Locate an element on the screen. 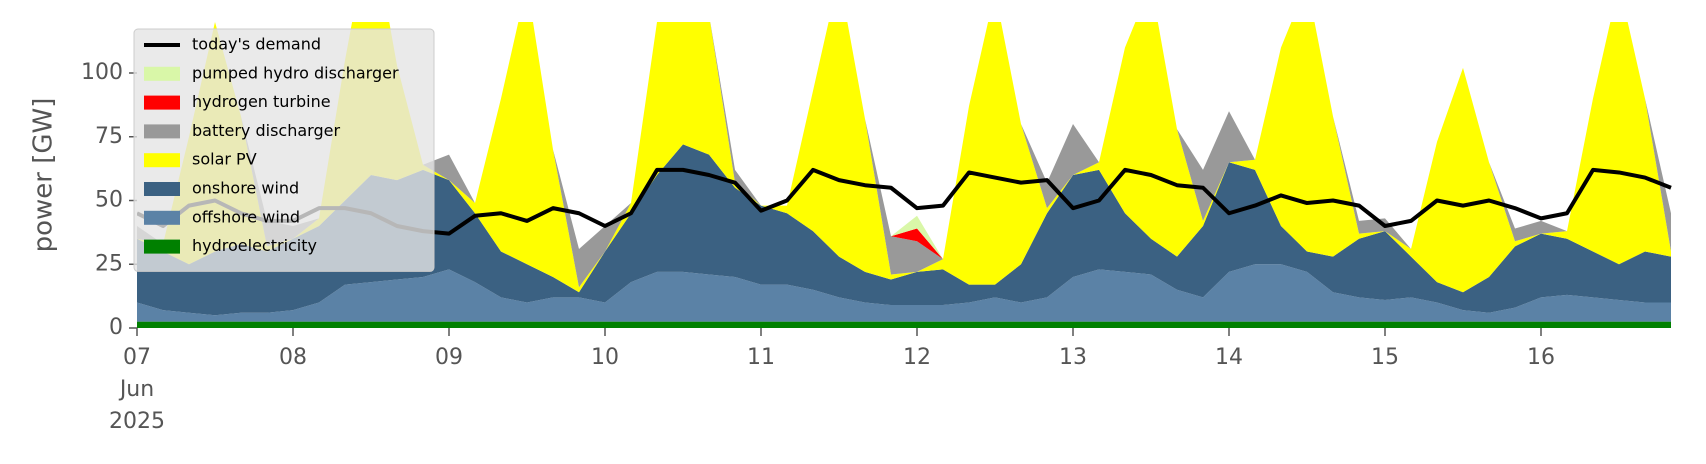 This screenshot has width=1706, height=464. x-tick-label: 14 is located at coordinates (1229, 357).